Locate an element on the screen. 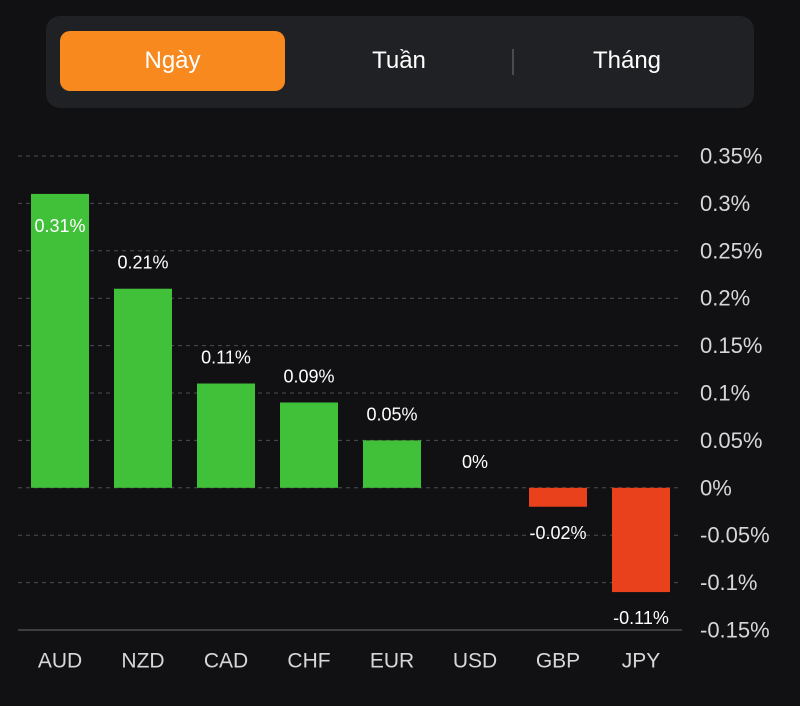 The width and height of the screenshot is (800, 706). bar-gbp is located at coordinates (558, 497).